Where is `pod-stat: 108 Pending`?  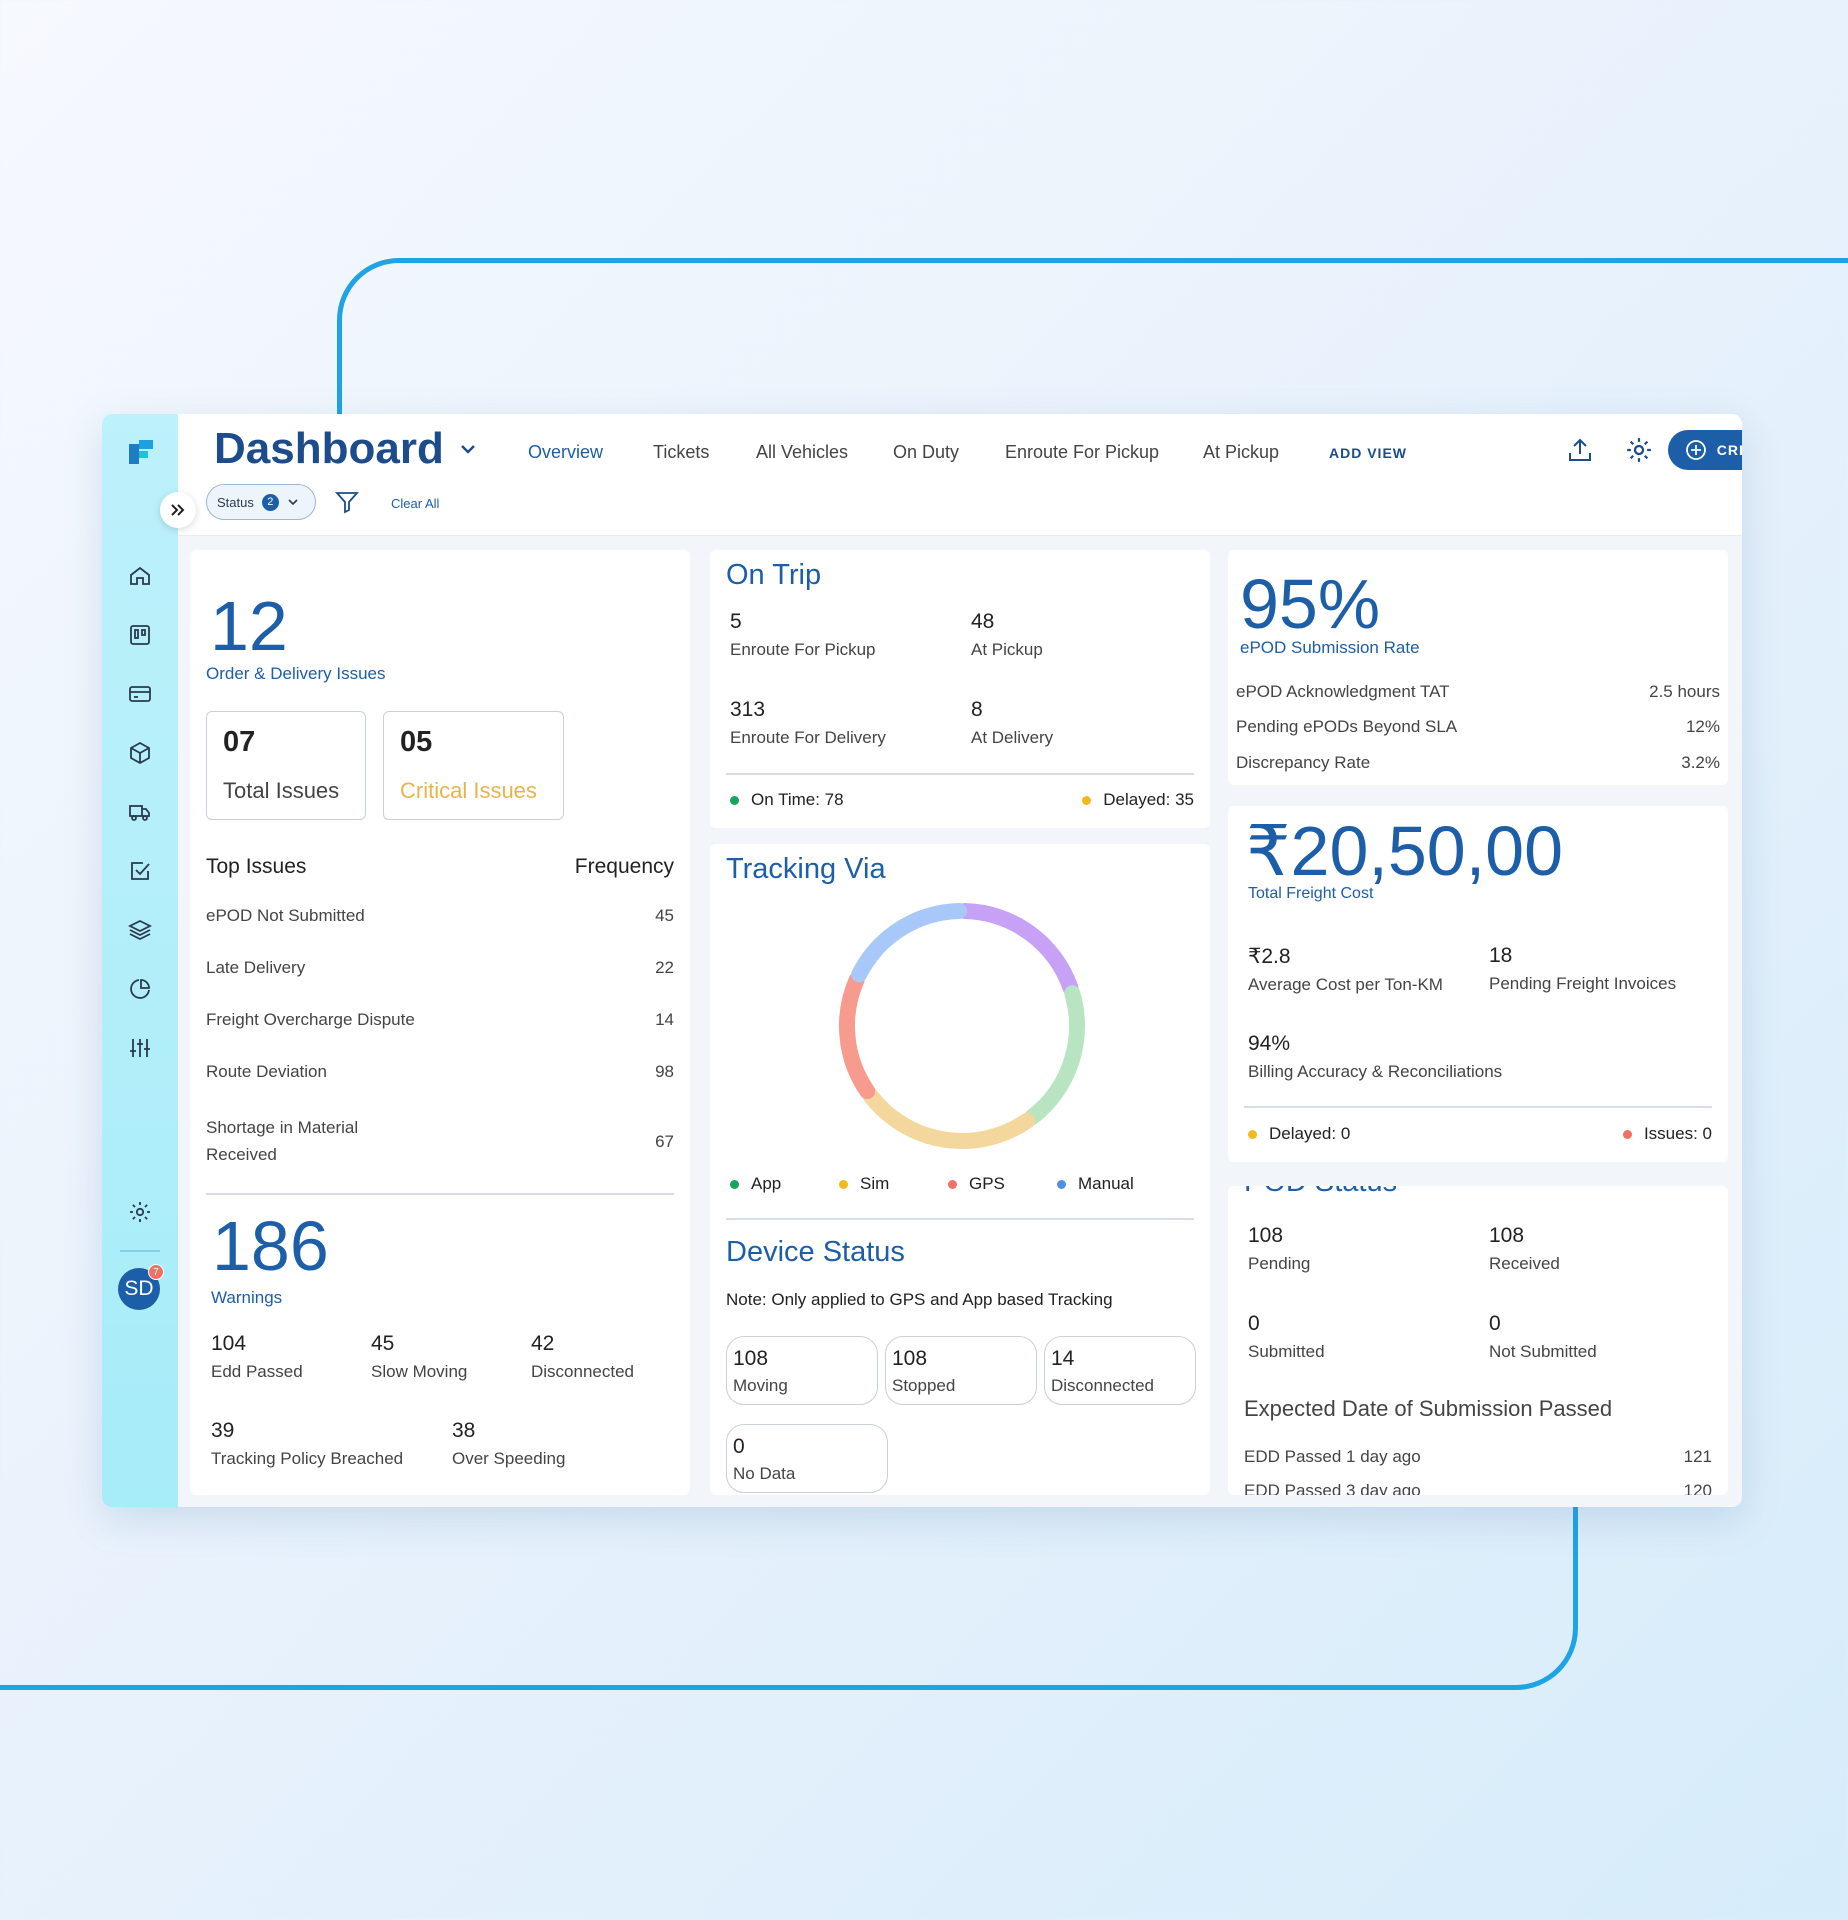 pod-stat: 108 Pending is located at coordinates (1279, 1249).